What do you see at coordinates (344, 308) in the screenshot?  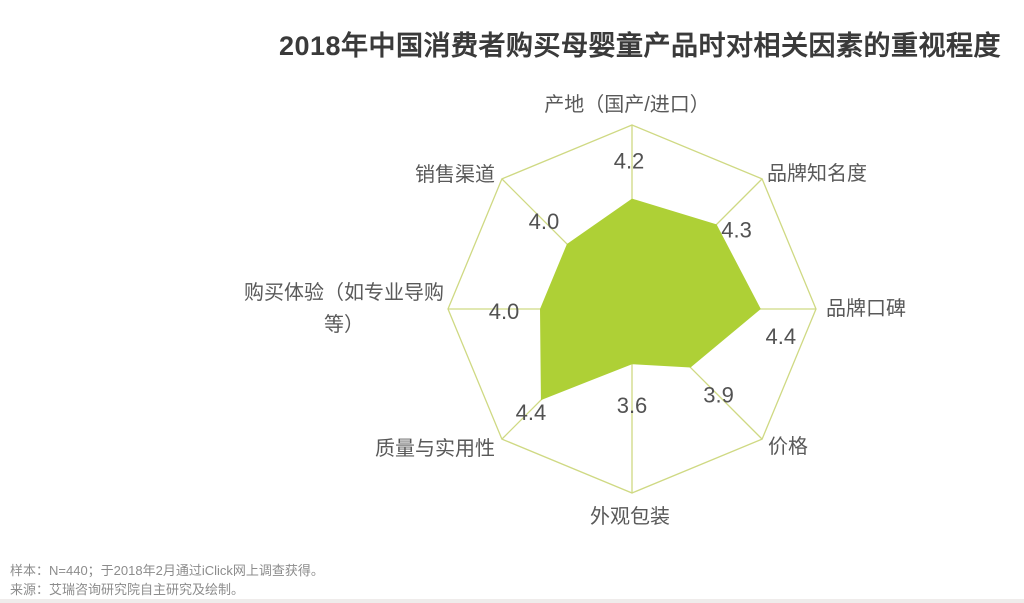 I see `axis-label-6: 购买体验（如专业导购等）` at bounding box center [344, 308].